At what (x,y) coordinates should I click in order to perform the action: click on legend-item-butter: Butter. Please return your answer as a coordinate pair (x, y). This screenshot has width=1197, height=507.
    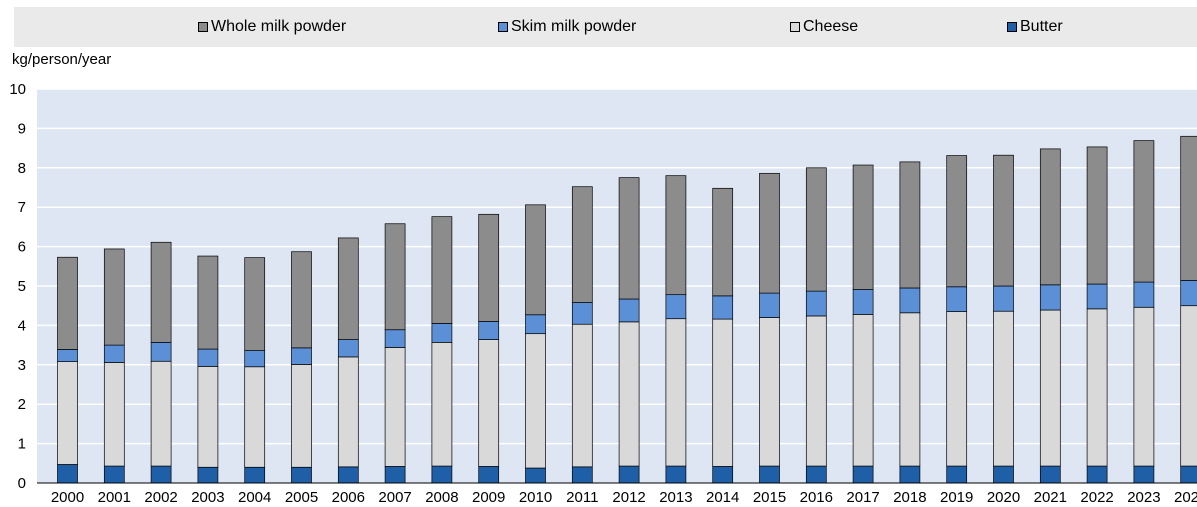
    Looking at the image, I should click on (1035, 27).